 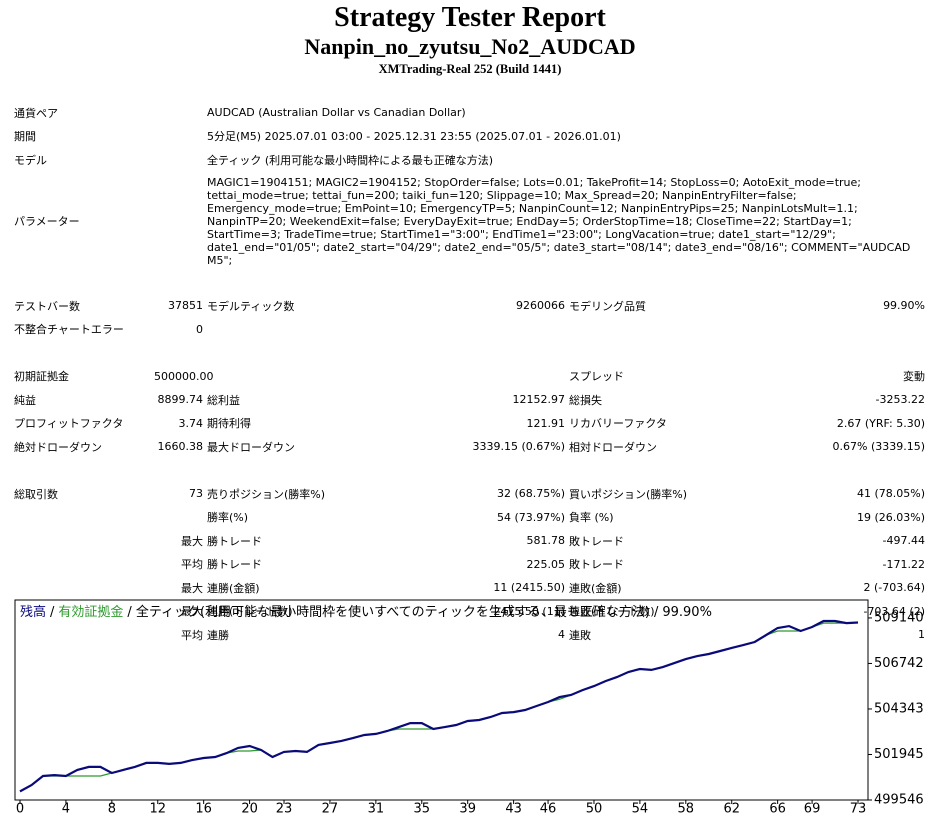 What do you see at coordinates (185, 306) in the screenshot?
I see `cell: 37851` at bounding box center [185, 306].